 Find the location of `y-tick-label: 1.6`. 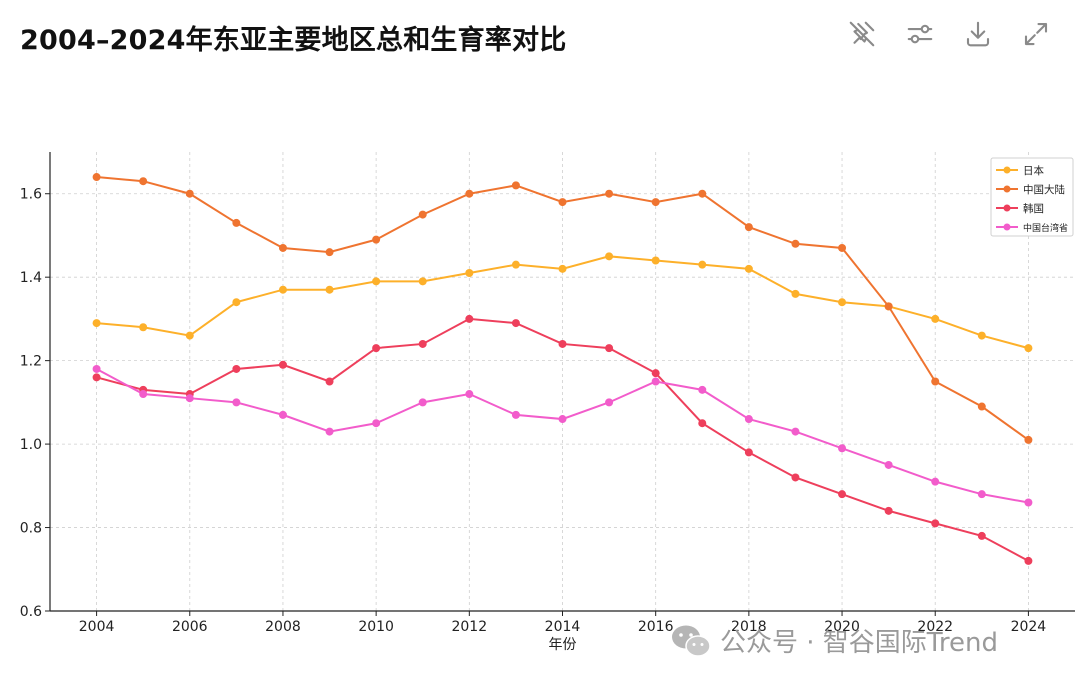

y-tick-label: 1.6 is located at coordinates (31, 195).